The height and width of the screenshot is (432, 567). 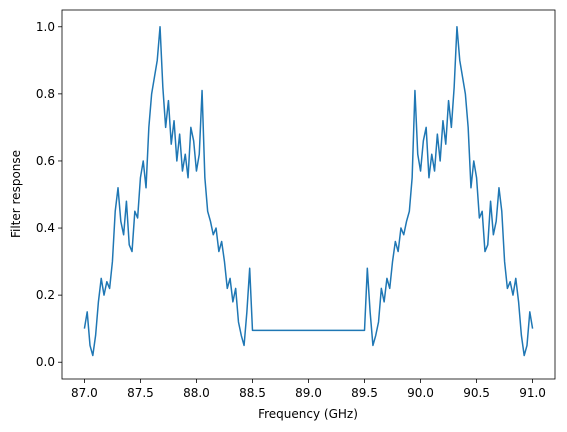 I want to click on x-tick-label: 91.0, so click(x=532, y=393).